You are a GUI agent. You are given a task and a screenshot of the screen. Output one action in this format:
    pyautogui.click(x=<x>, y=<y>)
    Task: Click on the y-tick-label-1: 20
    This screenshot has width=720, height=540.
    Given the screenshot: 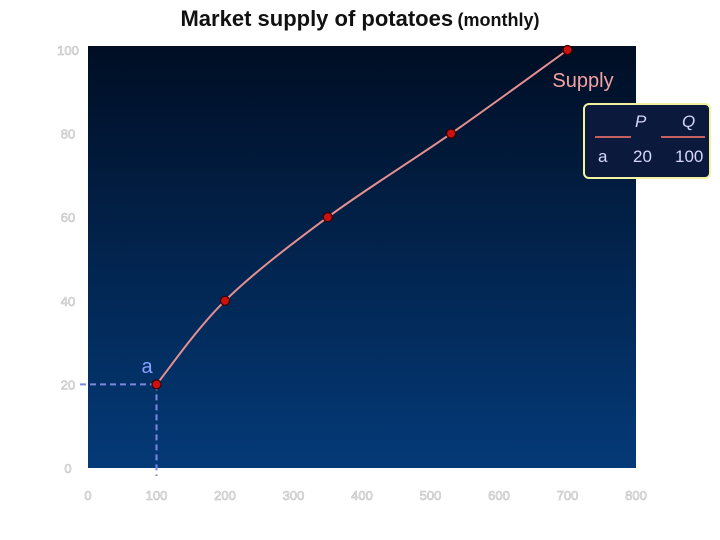 What is the action you would take?
    pyautogui.click(x=68, y=384)
    